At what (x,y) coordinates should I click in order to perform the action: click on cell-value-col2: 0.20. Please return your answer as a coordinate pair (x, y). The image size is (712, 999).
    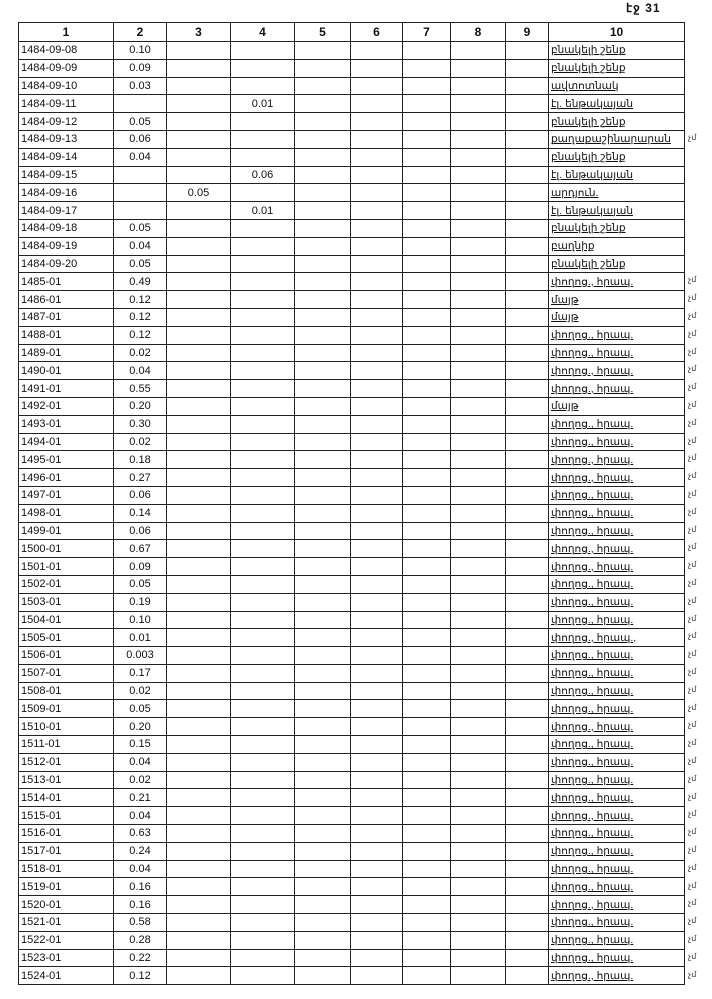
    Looking at the image, I should click on (140, 406).